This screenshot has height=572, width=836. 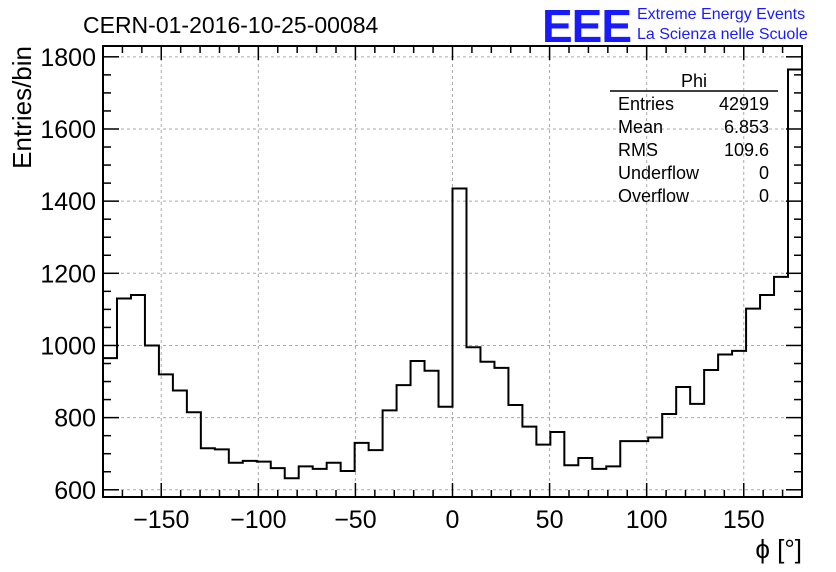 I want to click on stats-label-1: Mean, so click(x=640, y=127).